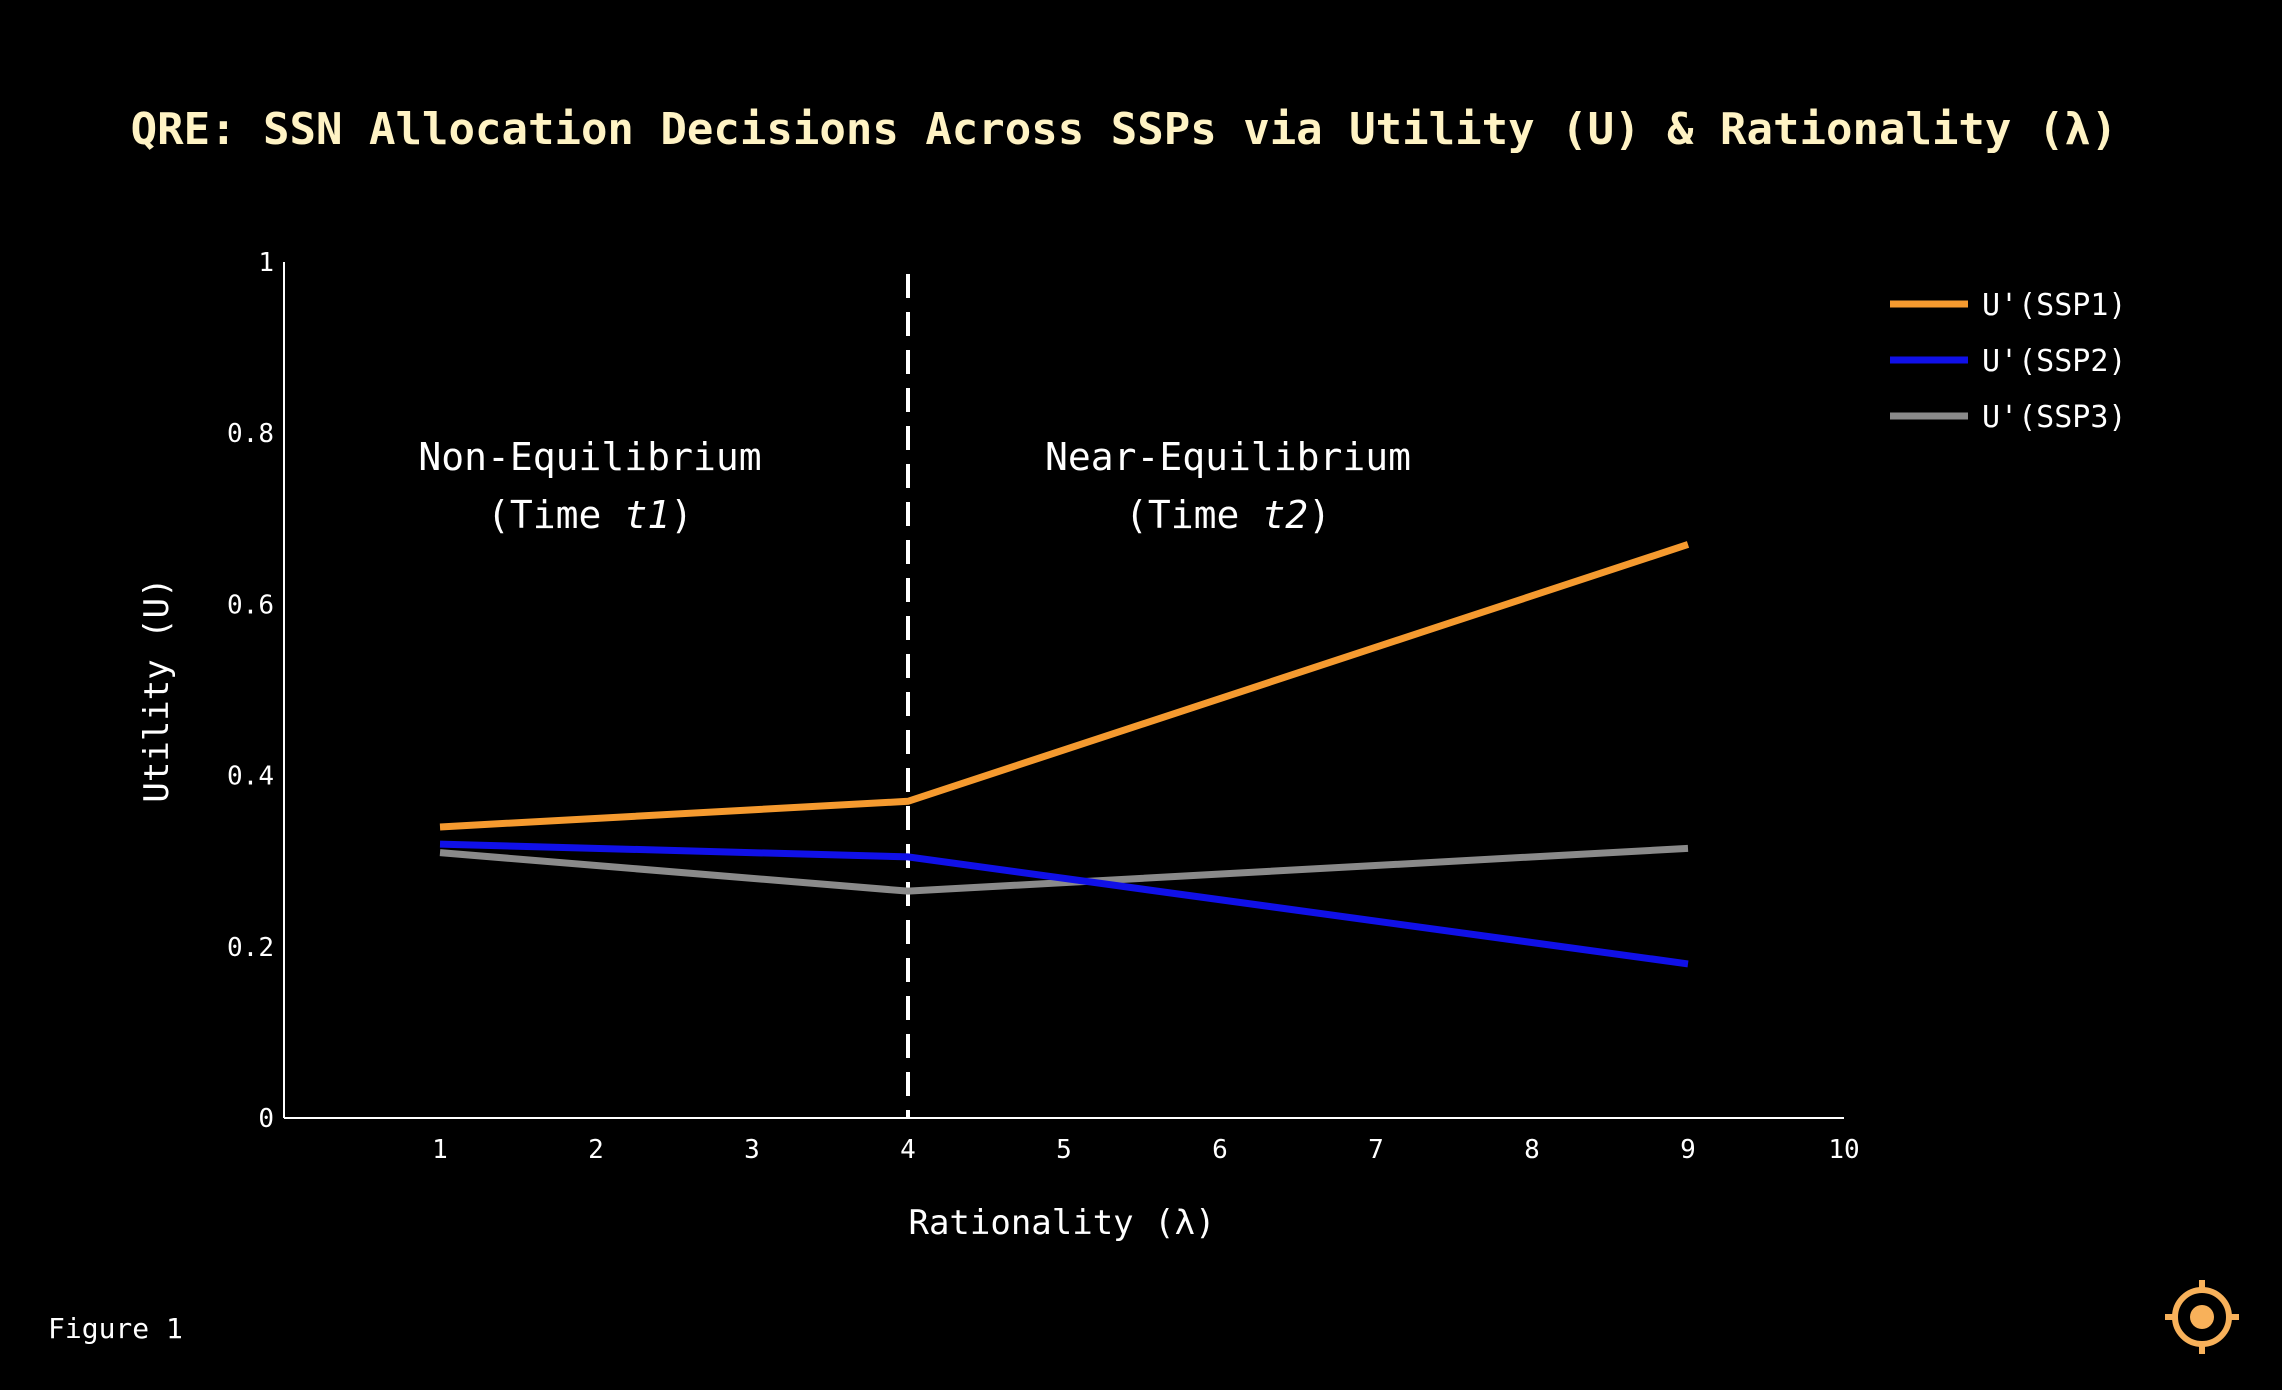 The image size is (2282, 1390). Describe the element at coordinates (647, 515) in the screenshot. I see `region-time-value: t1` at that location.